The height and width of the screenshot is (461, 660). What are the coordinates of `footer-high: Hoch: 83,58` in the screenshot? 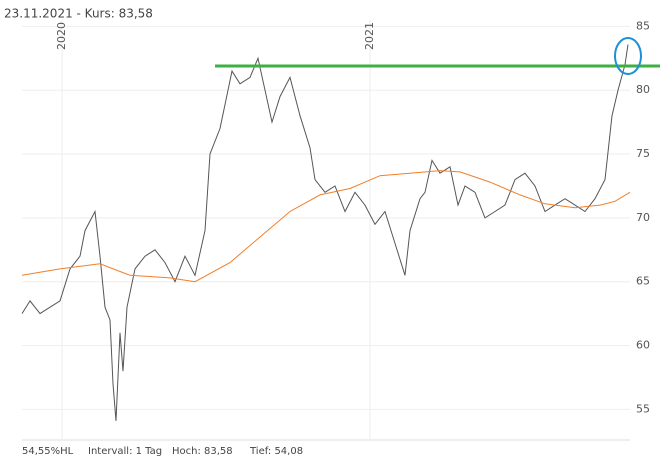 It's located at (202, 451).